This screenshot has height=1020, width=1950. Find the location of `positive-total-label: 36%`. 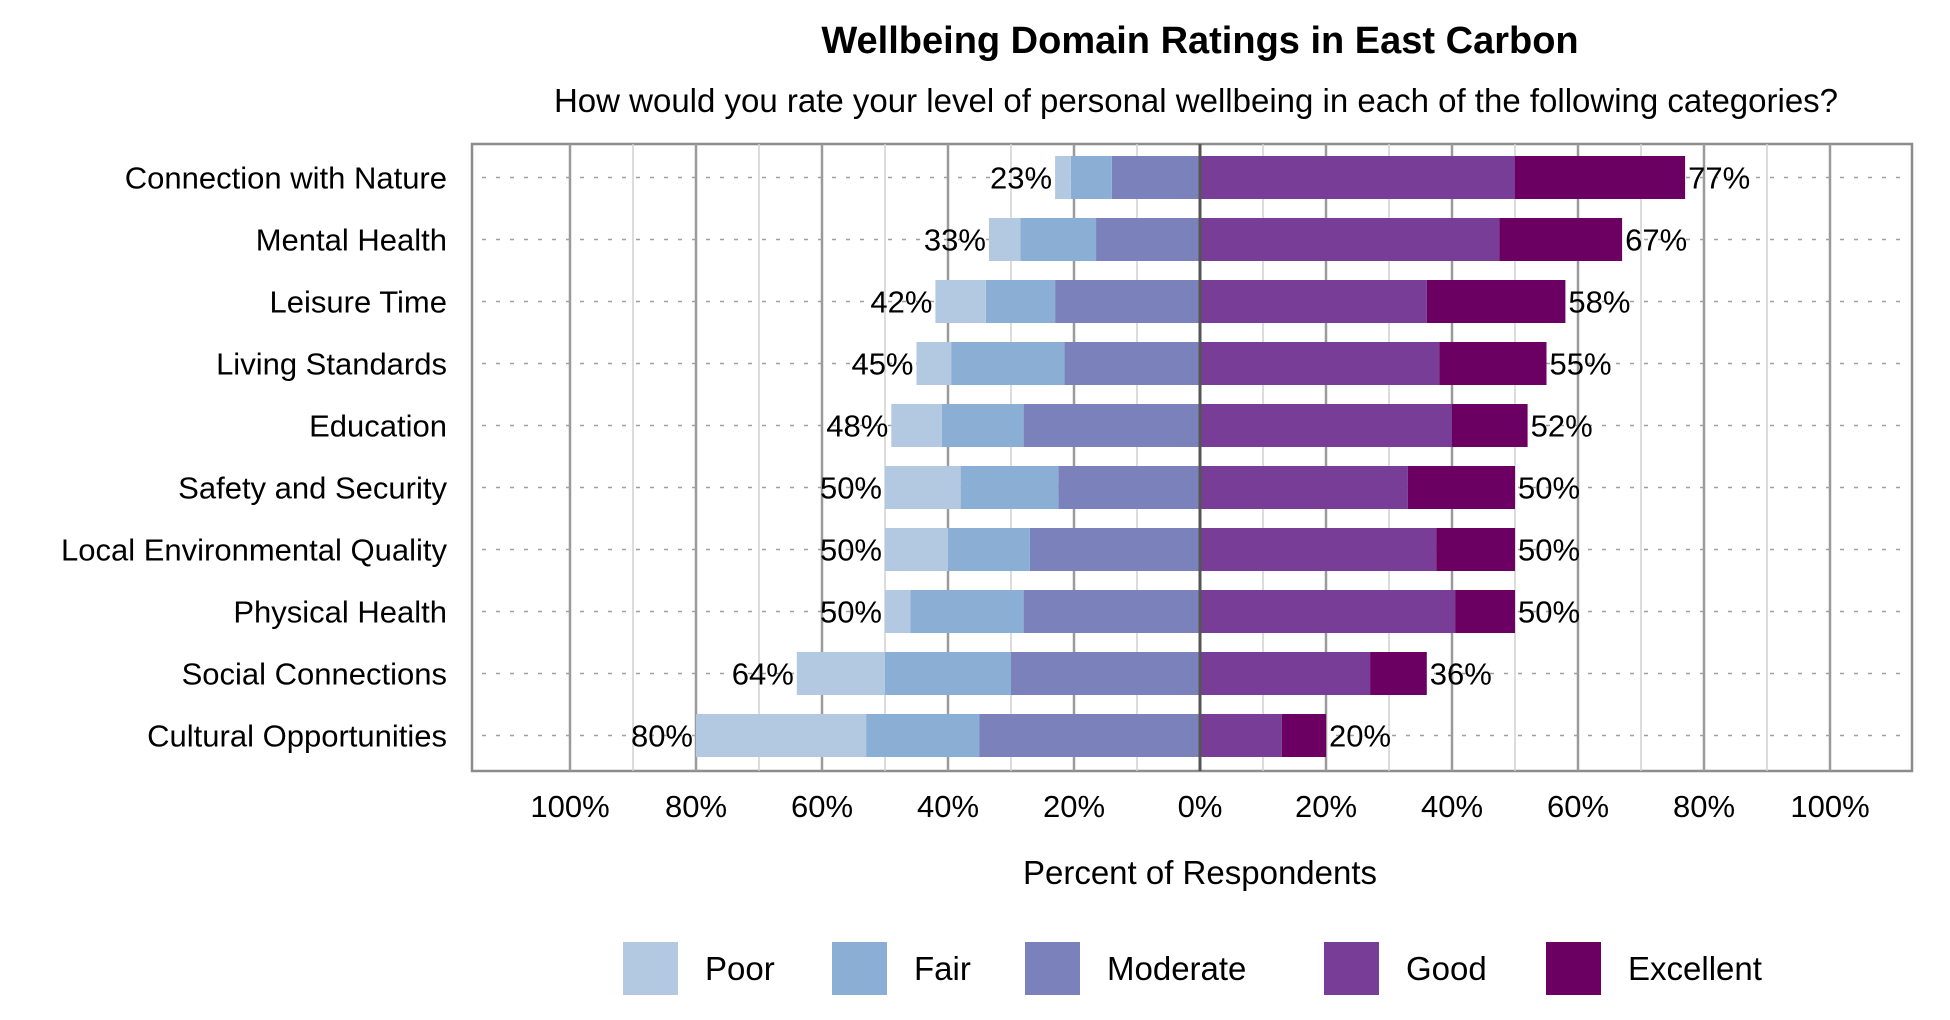

positive-total-label: 36% is located at coordinates (1461, 674).